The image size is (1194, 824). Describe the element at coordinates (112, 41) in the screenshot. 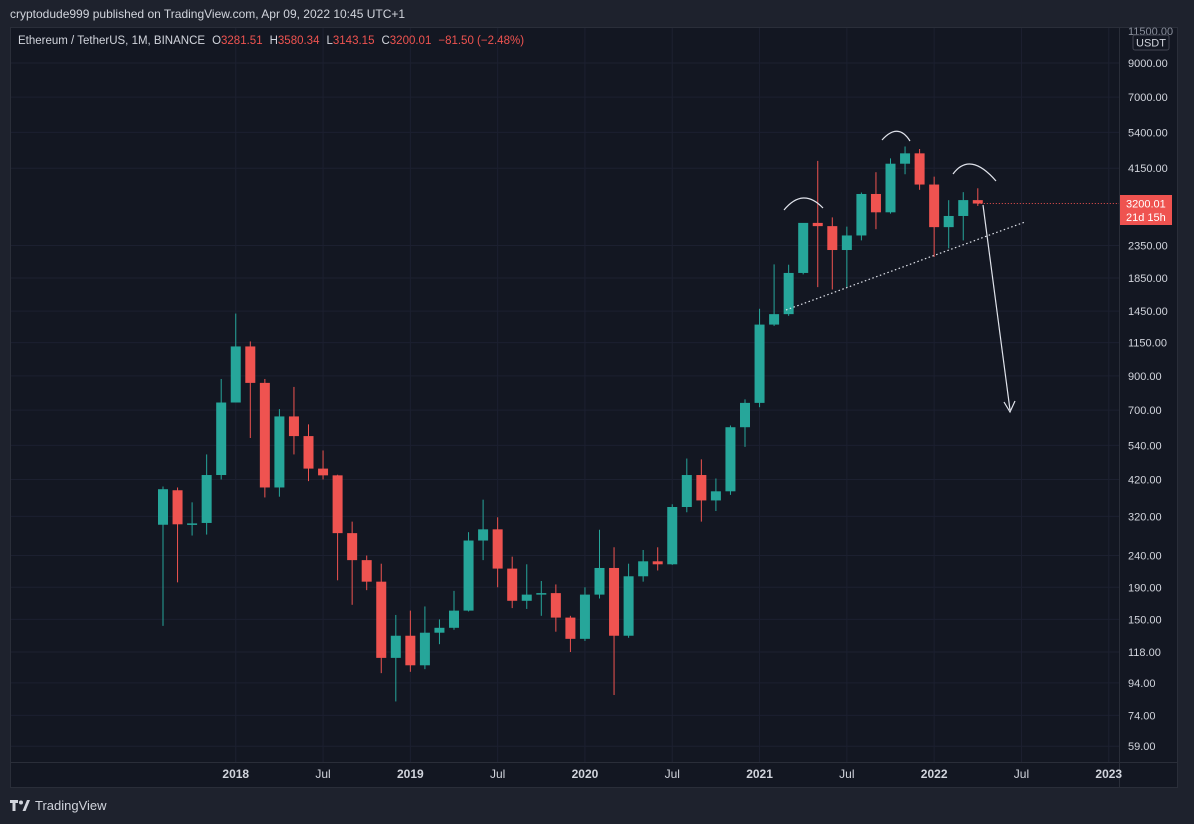

I see `legend-symbol: Ethereum / TetherUS, 1M, BINANCE` at that location.